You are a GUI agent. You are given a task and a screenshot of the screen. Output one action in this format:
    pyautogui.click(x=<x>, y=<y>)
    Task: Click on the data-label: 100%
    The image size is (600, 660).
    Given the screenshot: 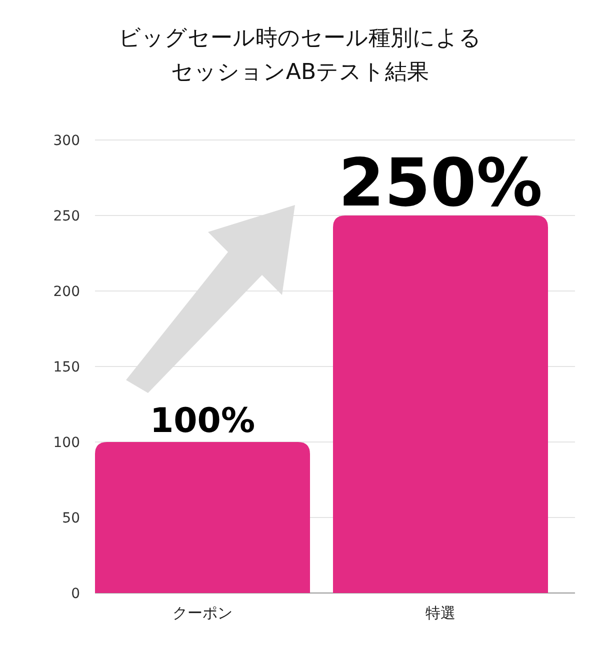 What is the action you would take?
    pyautogui.click(x=203, y=421)
    